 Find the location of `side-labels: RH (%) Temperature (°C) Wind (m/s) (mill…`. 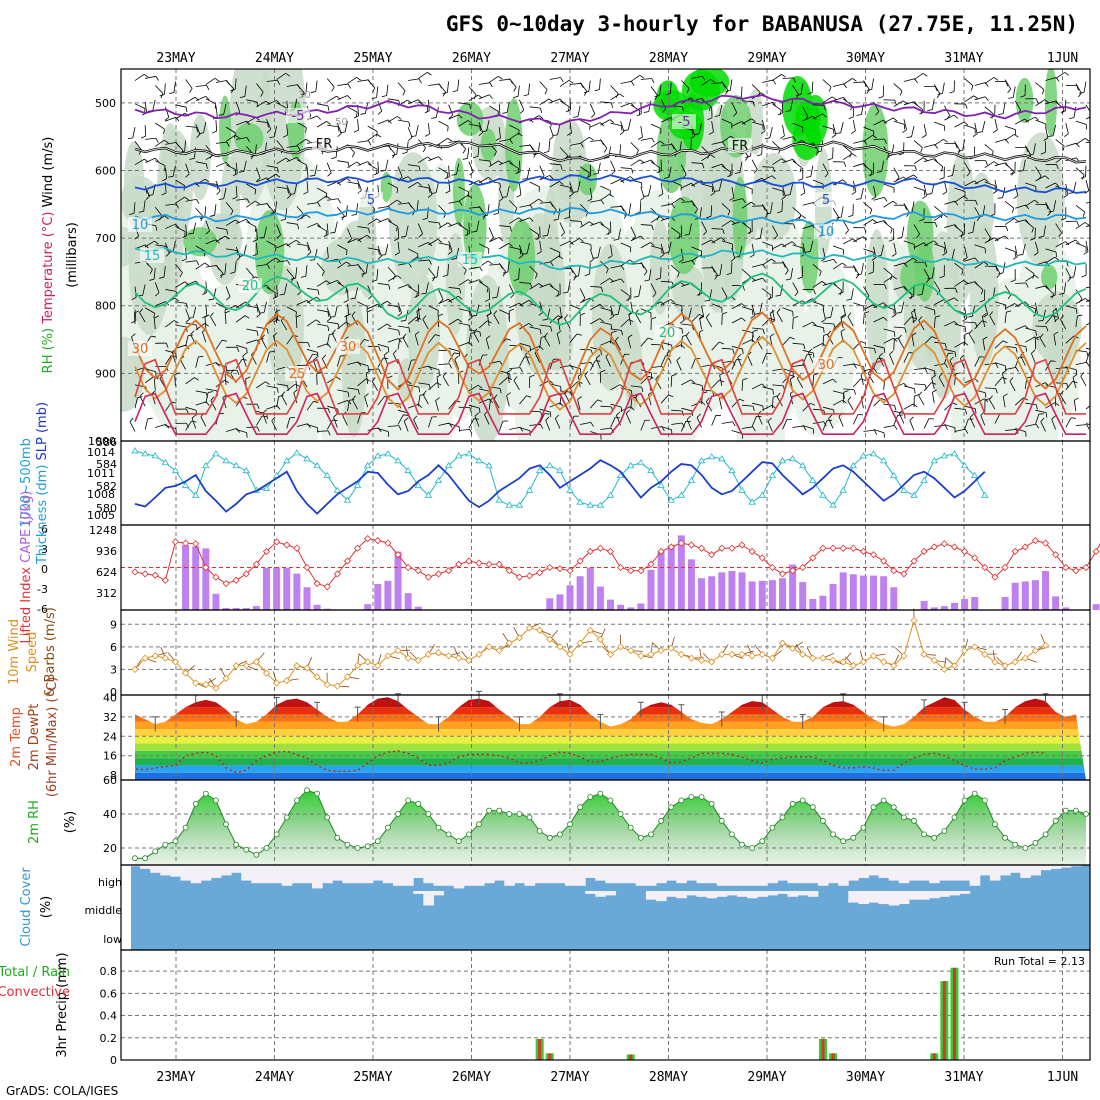

side-labels: RH (%) Temperature (°C) Wind (m/s) (mill… is located at coordinates (40, 597).